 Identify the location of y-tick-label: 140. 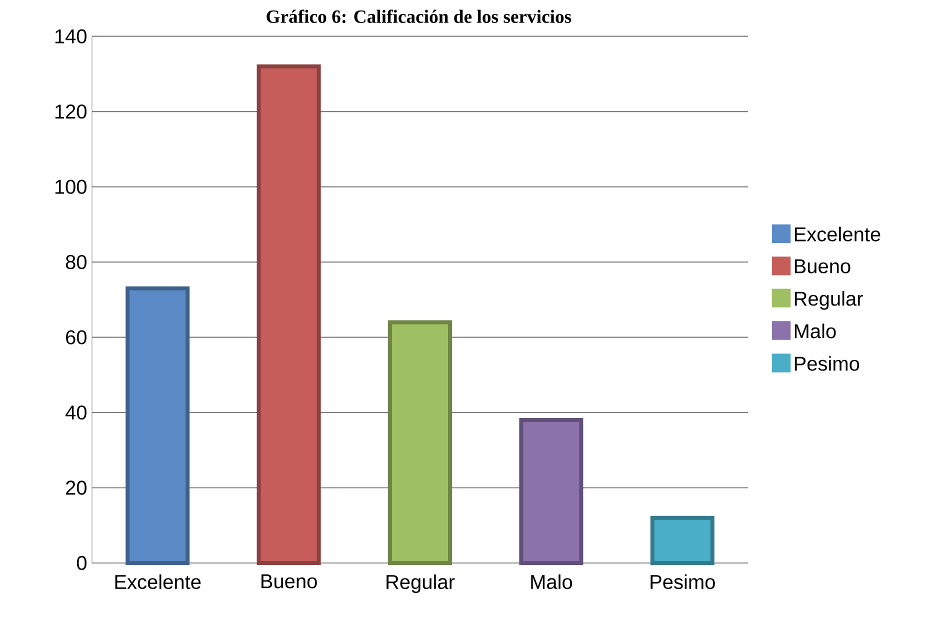
(70, 36).